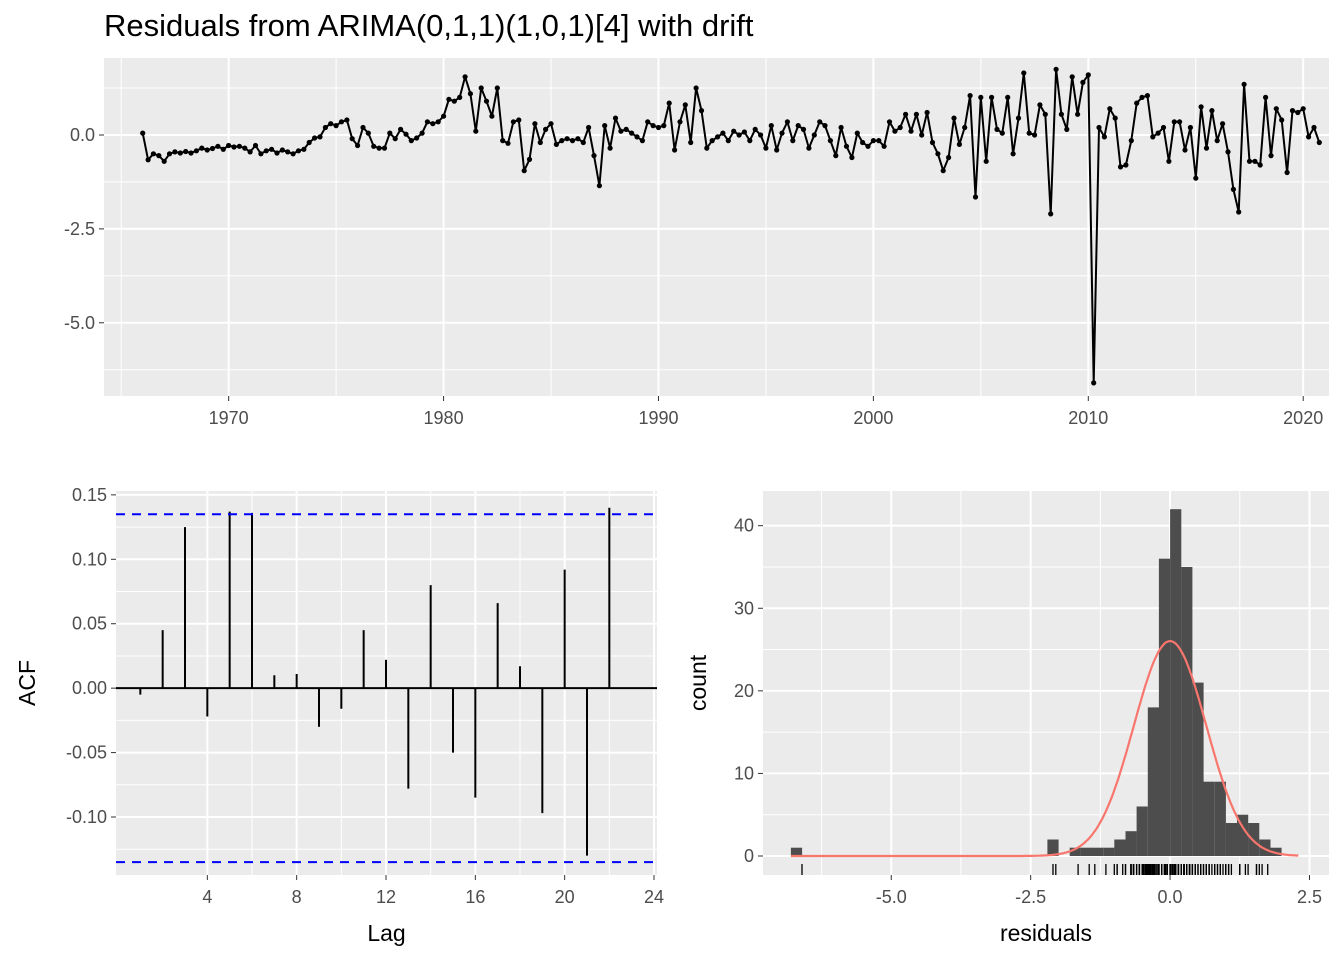  Describe the element at coordinates (89, 624) in the screenshot. I see `y-tick-label: 0.05` at that location.